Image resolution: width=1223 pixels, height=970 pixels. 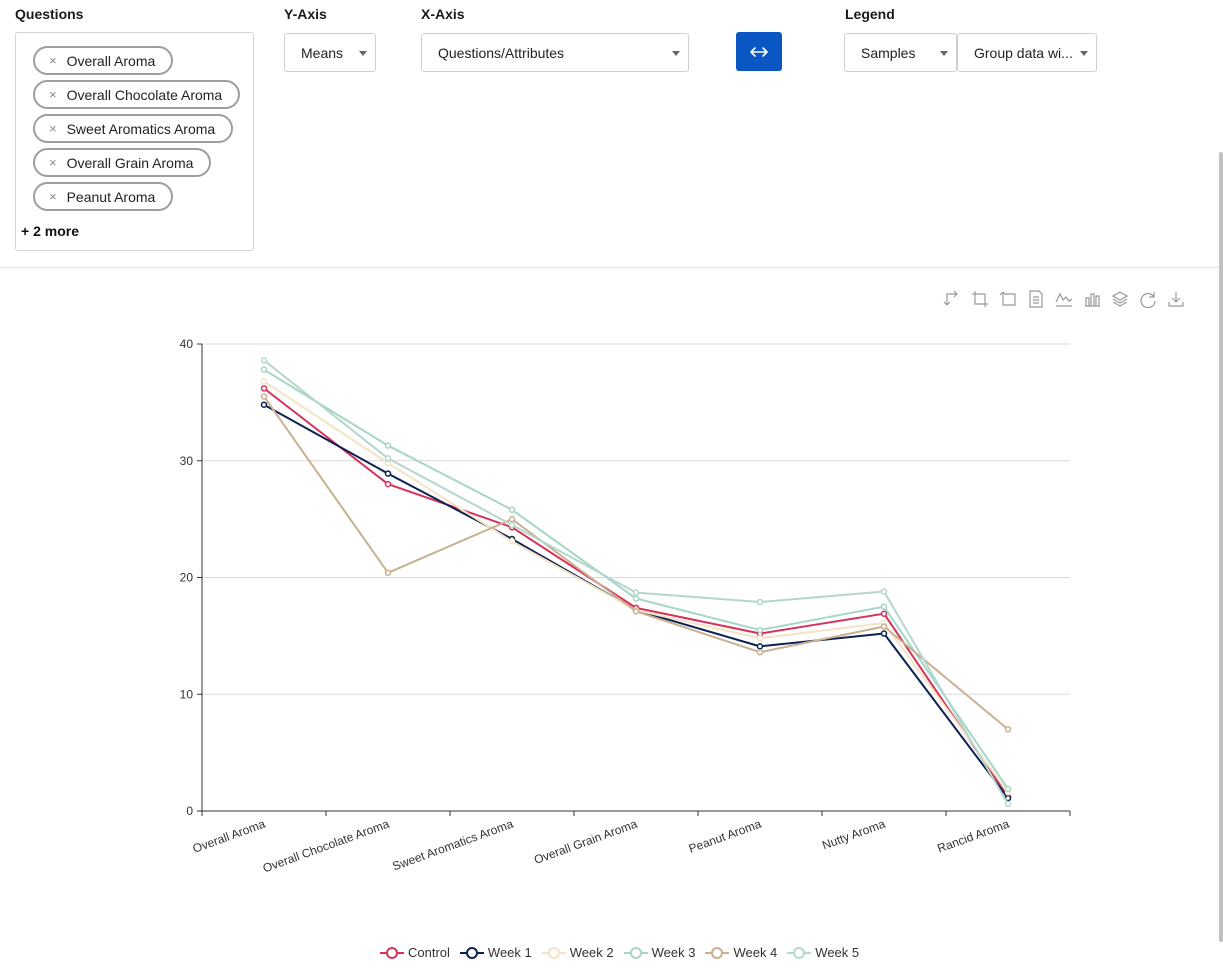 What do you see at coordinates (322, 52) in the screenshot?
I see `yaxis-select-value: Means` at bounding box center [322, 52].